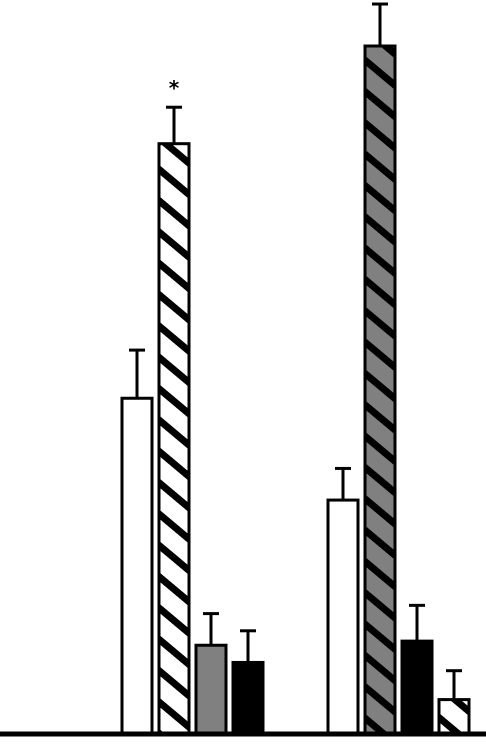 Image resolution: width=486 pixels, height=746 pixels. Describe the element at coordinates (380, 390) in the screenshot. I see `bar-g2-b2` at that location.